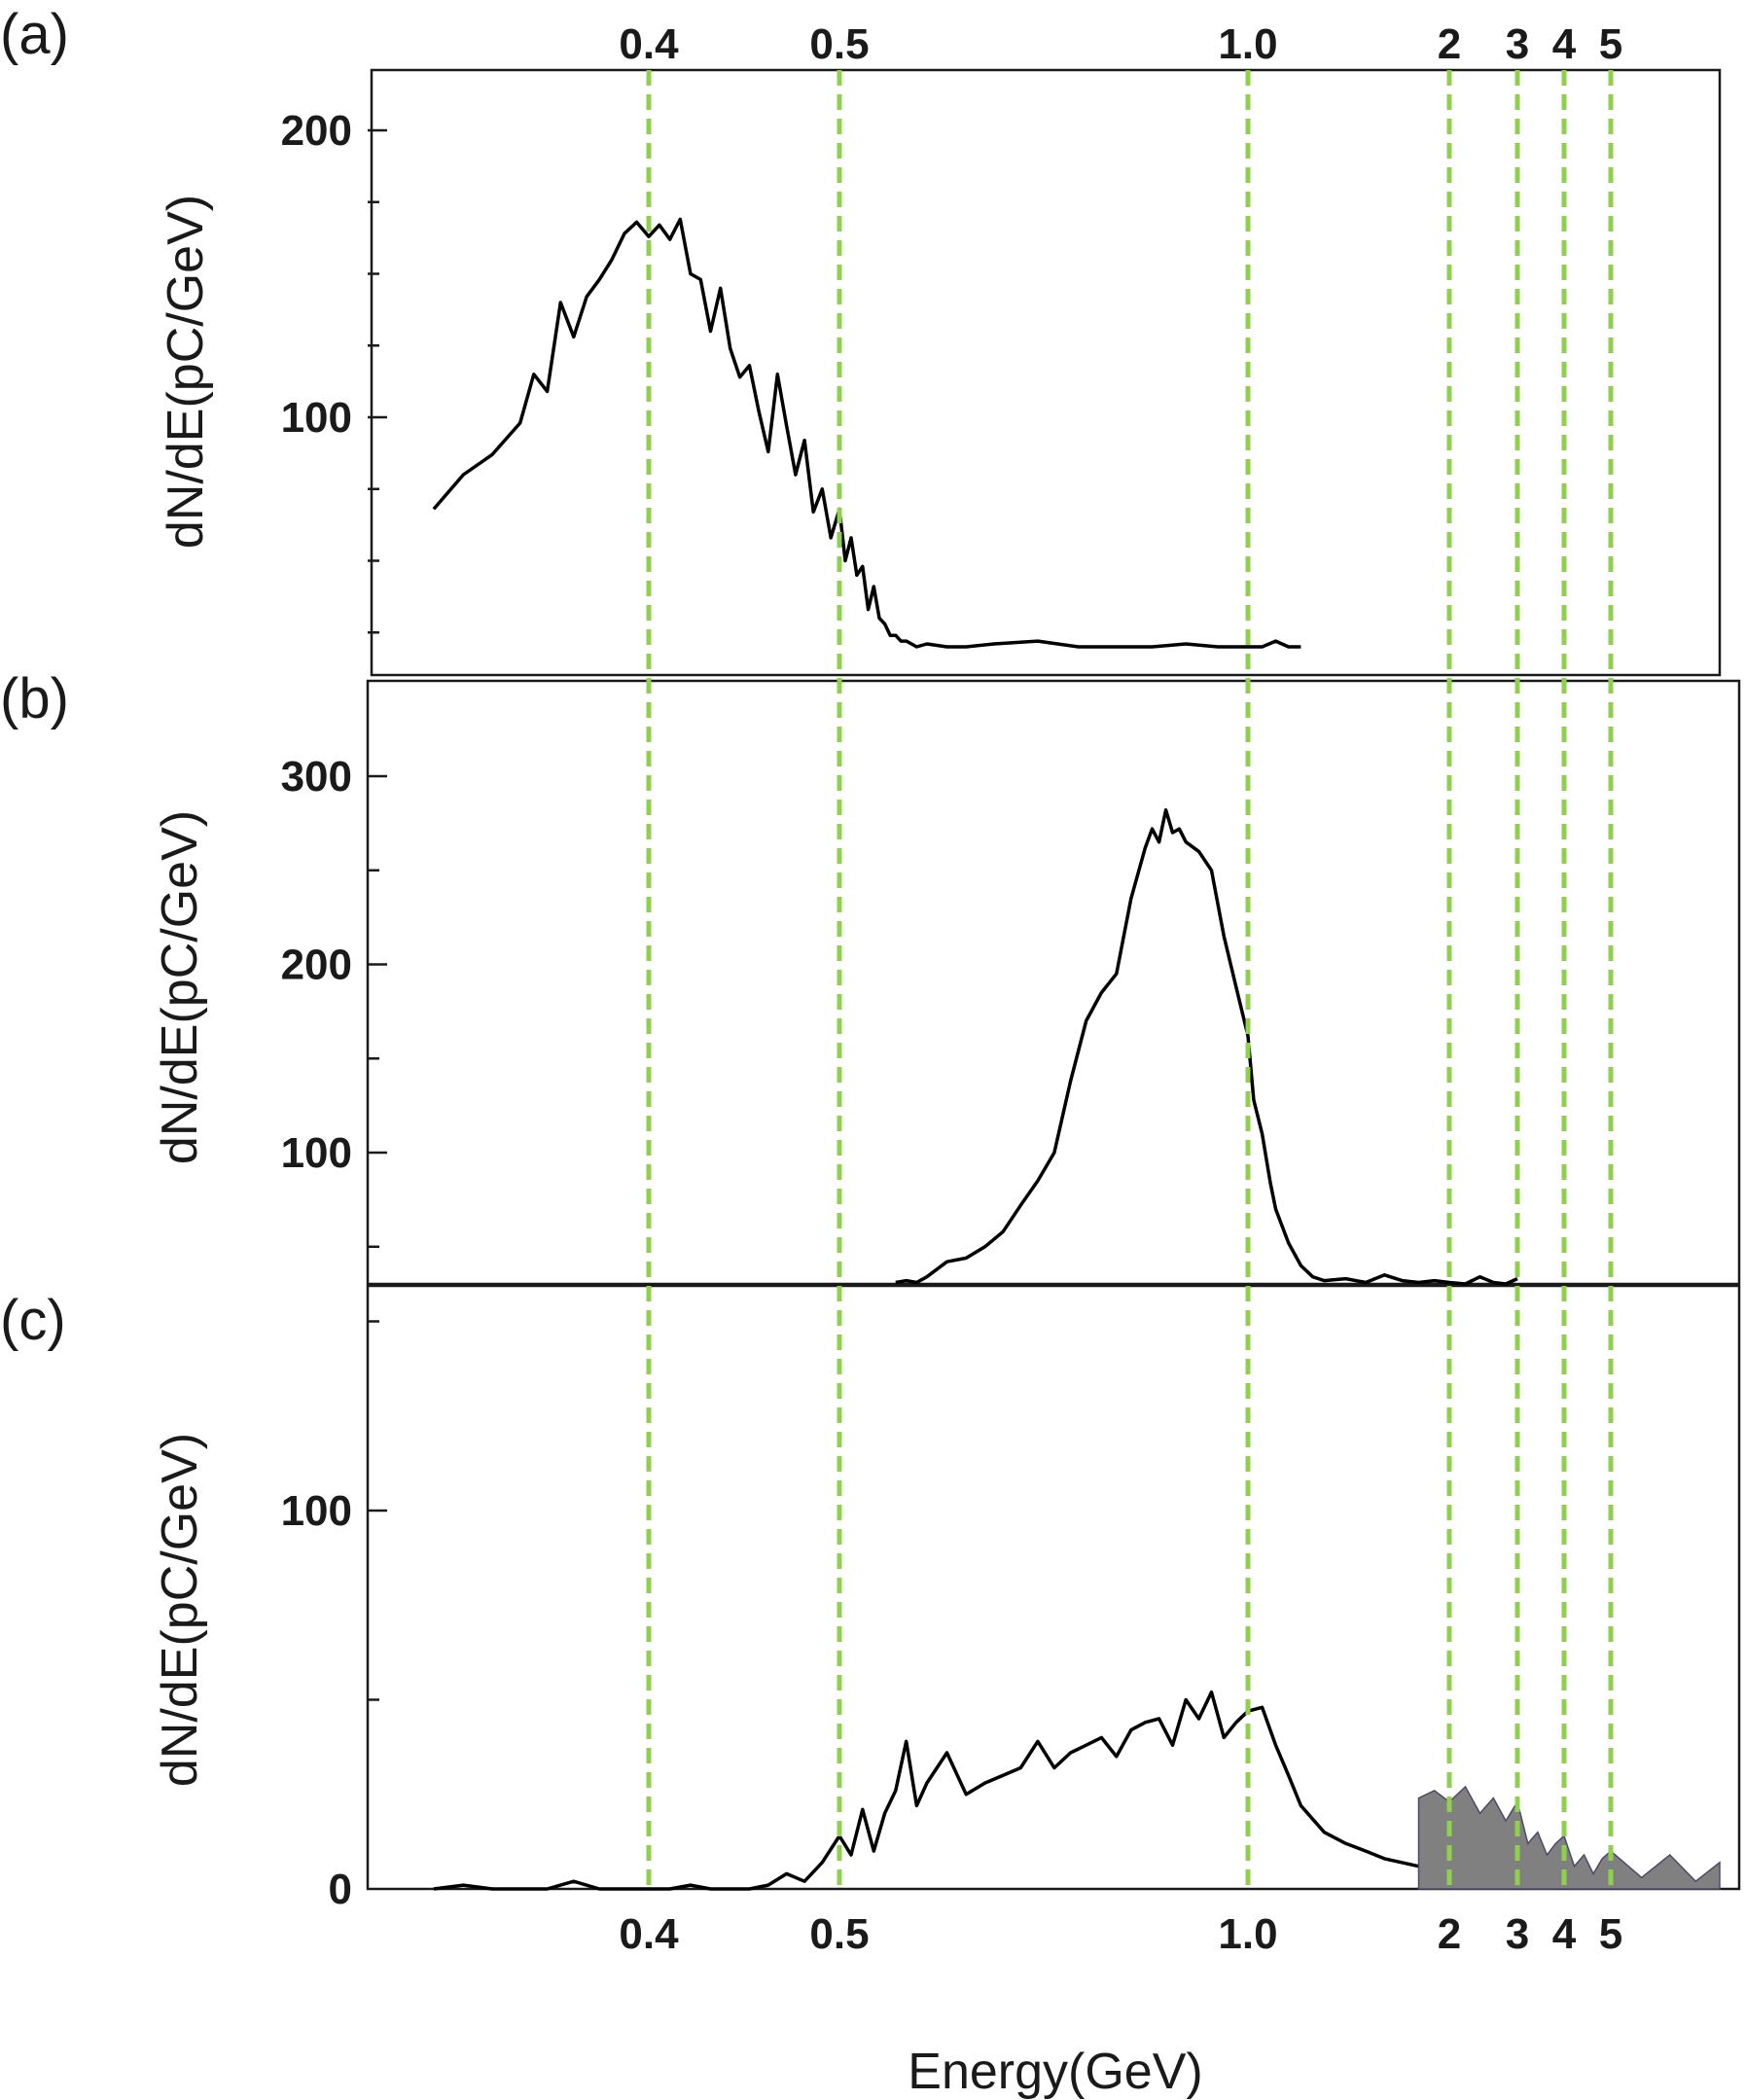 Image resolution: width=1745 pixels, height=2100 pixels. What do you see at coordinates (34, 35) in the screenshot?
I see `panel-a-label: (a)` at bounding box center [34, 35].